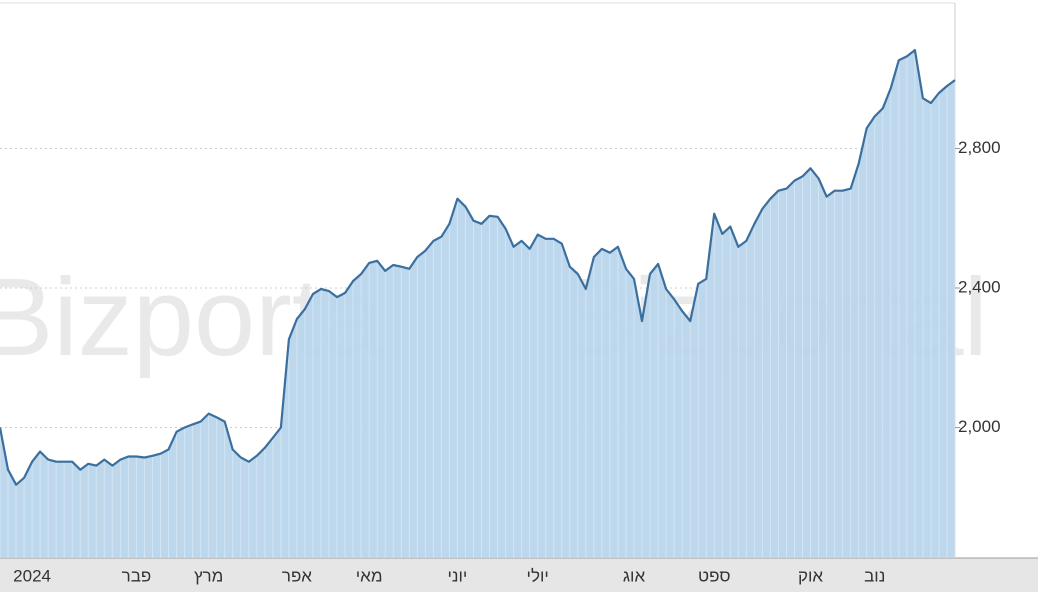  Describe the element at coordinates (979, 426) in the screenshot. I see `y-tick-label: 2,000` at that location.